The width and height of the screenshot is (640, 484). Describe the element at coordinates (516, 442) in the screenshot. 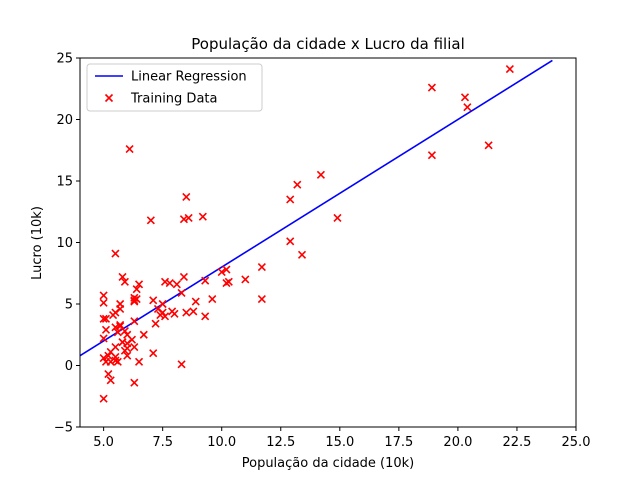

I see `x-tick-label: 22.5` at that location.